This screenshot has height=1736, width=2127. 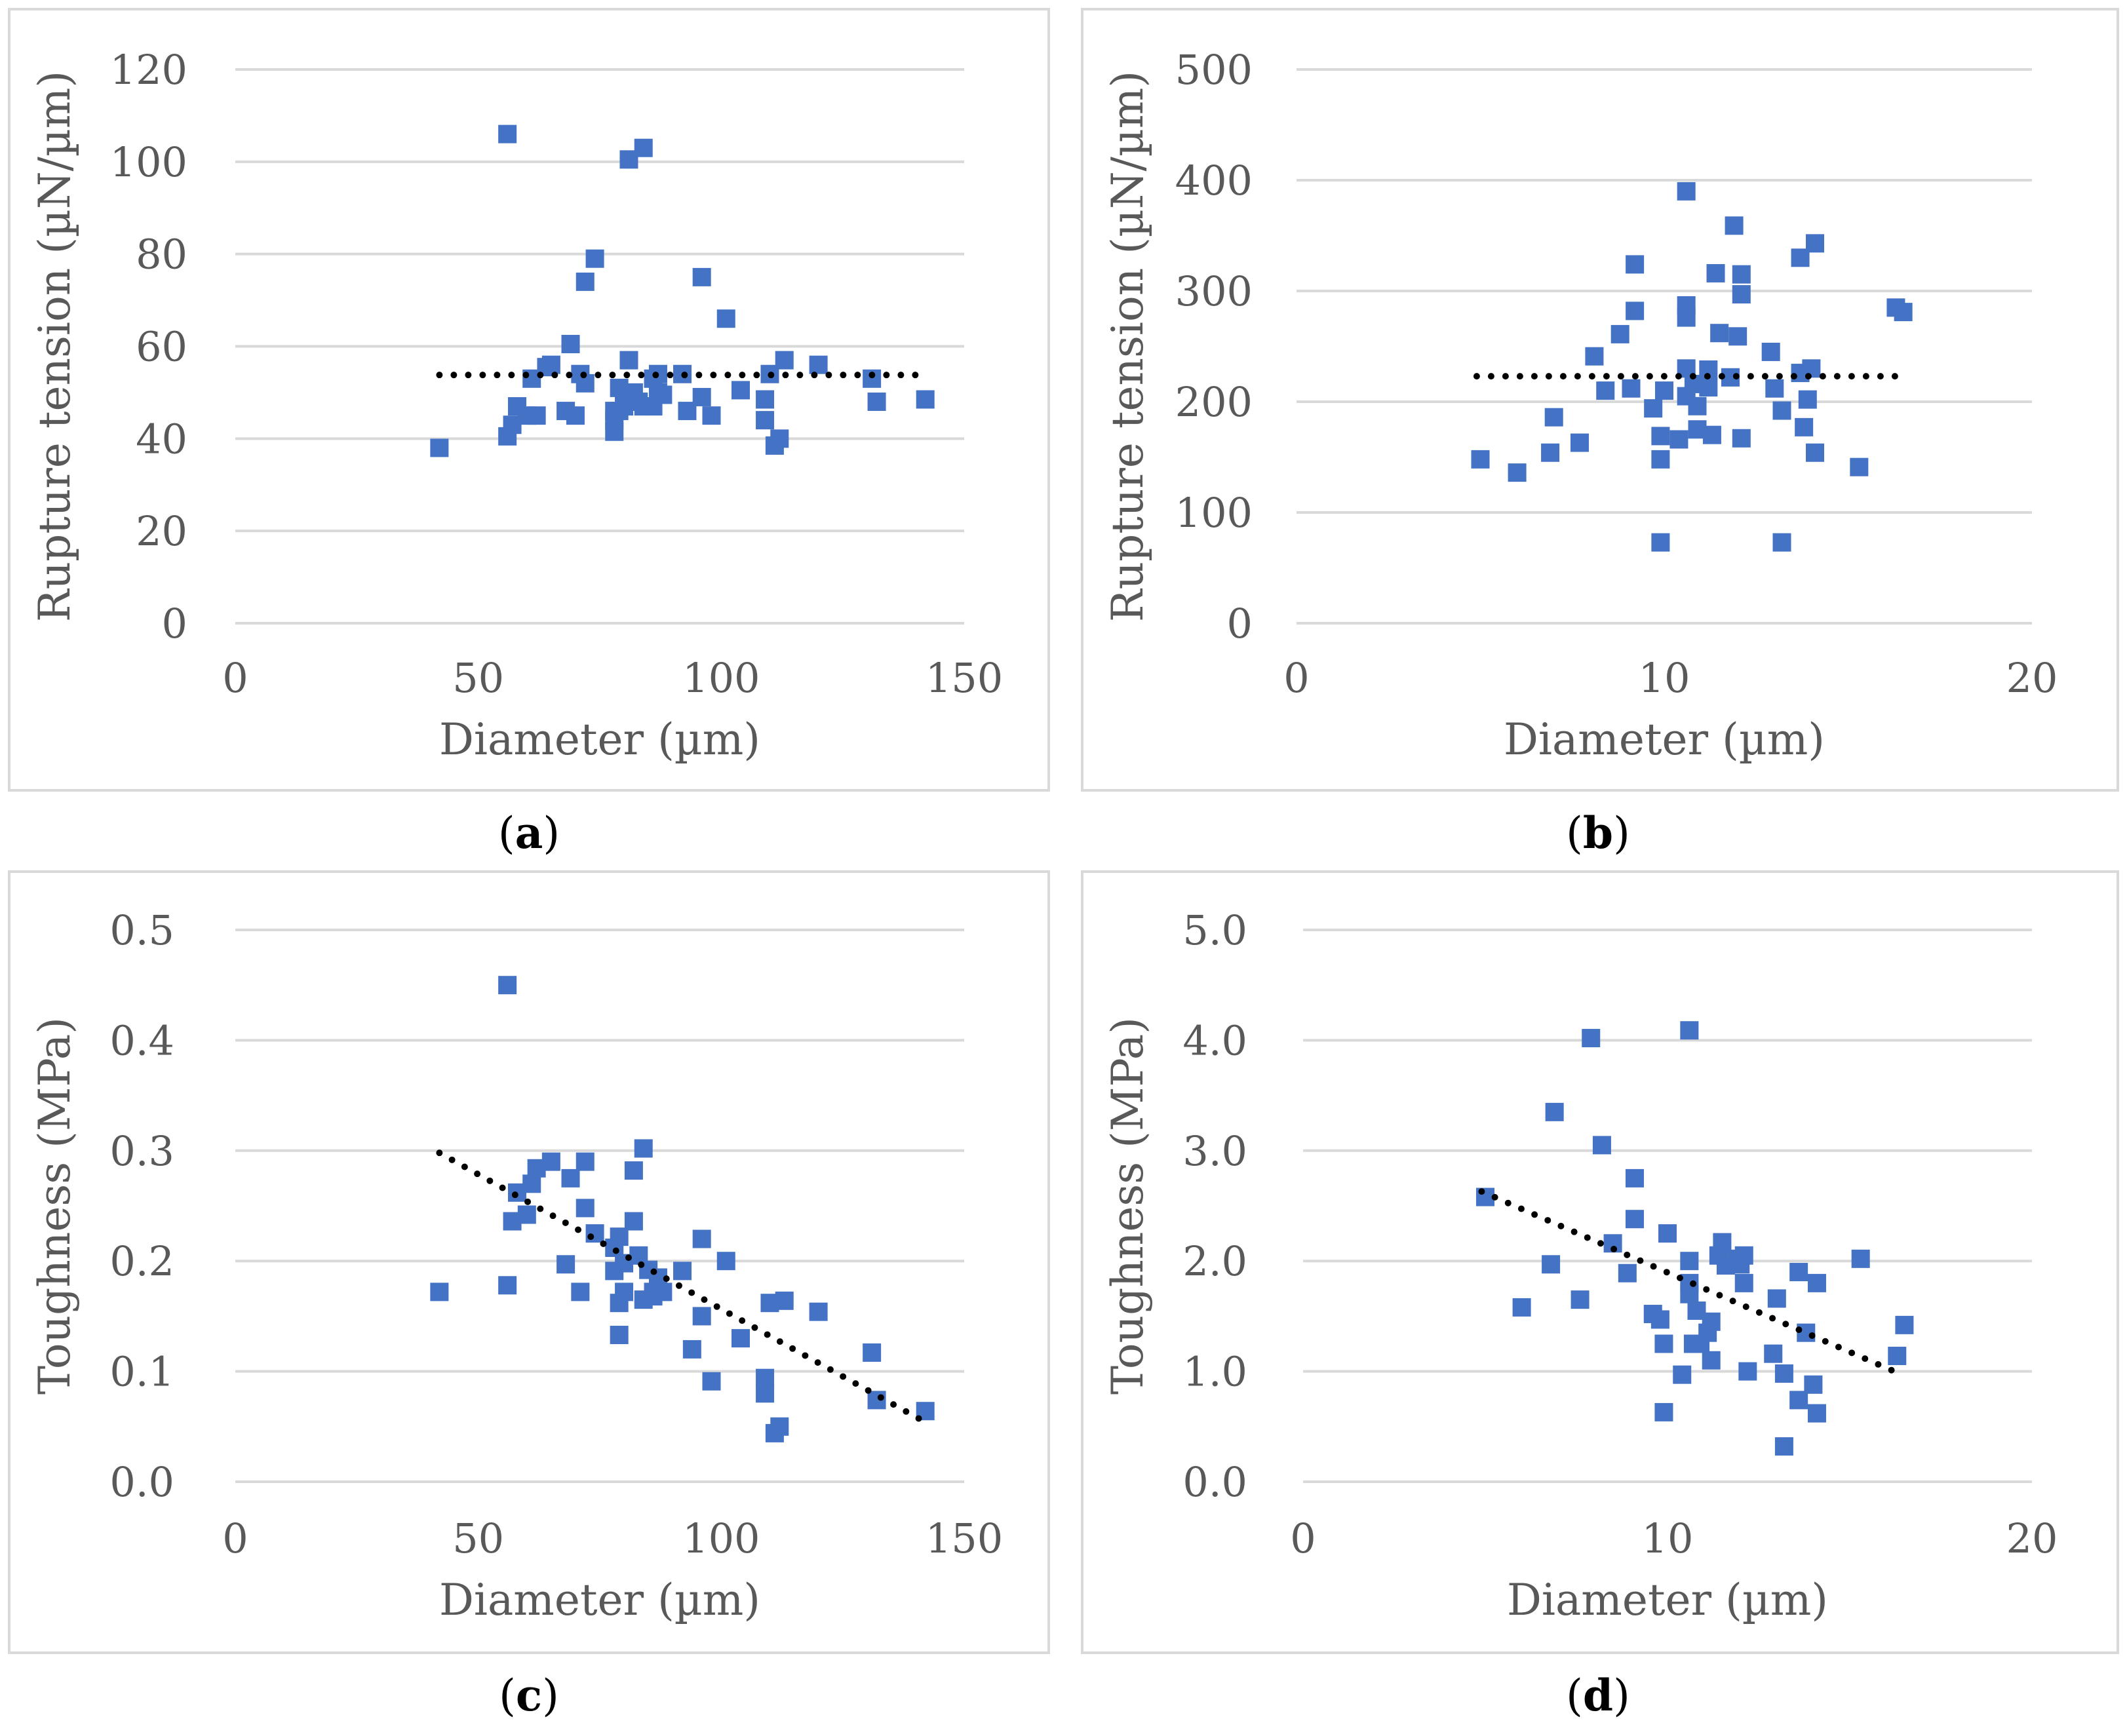 What do you see at coordinates (529, 832) in the screenshot?
I see `caption-a: (a)` at bounding box center [529, 832].